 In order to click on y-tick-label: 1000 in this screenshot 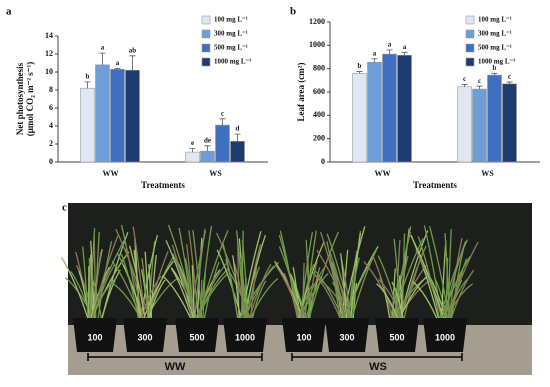, I will do `click(317, 44)`.